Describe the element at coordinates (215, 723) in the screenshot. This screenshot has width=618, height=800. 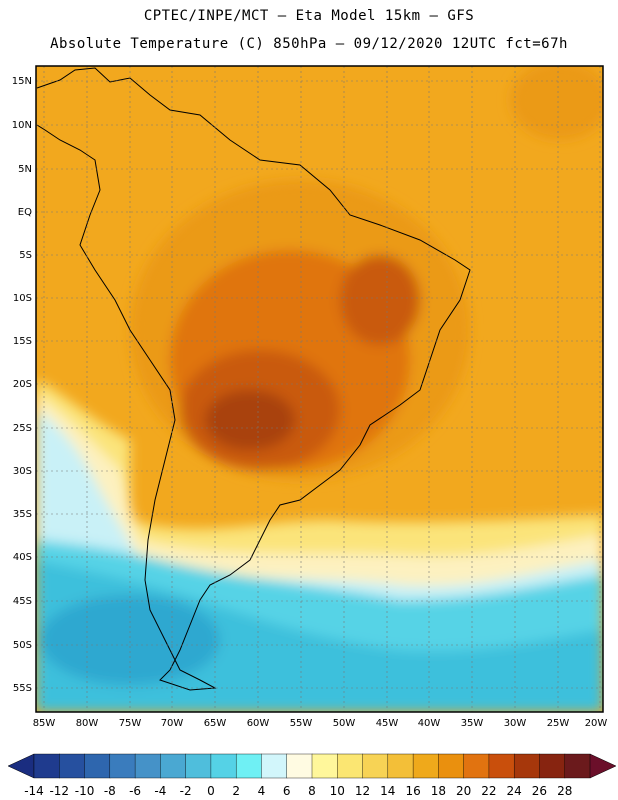
I see `lon-label: 65W` at that location.